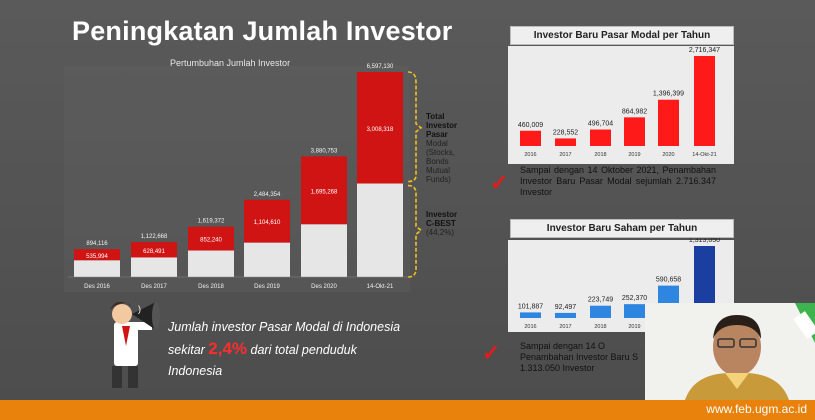 This screenshot has width=815, height=420. I want to click on total-value-label: 894,116, so click(97, 244).